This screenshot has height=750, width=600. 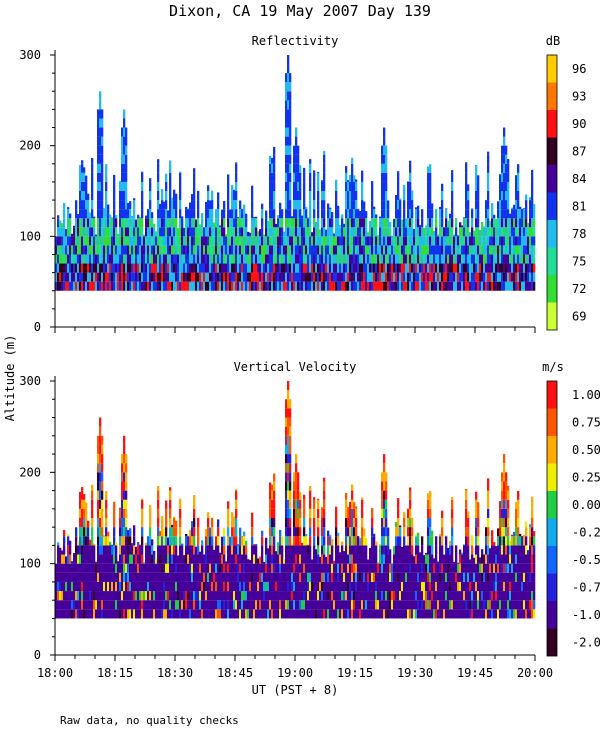 What do you see at coordinates (552, 316) in the screenshot?
I see `colorbar-segment` at bounding box center [552, 316].